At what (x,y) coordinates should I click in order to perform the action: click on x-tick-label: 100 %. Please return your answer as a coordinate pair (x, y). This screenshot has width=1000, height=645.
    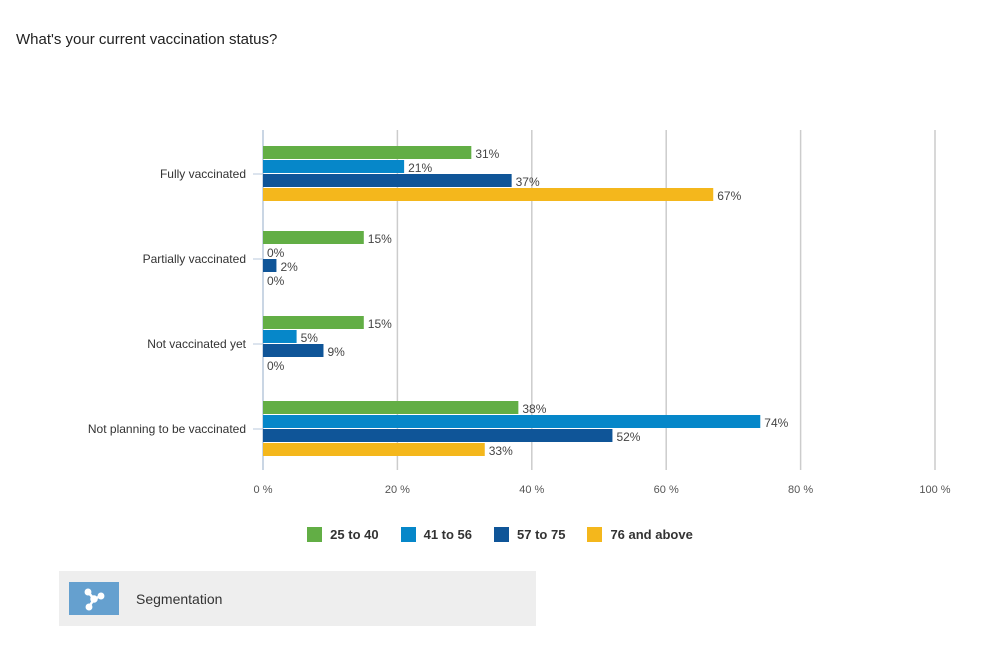
    Looking at the image, I should click on (934, 490).